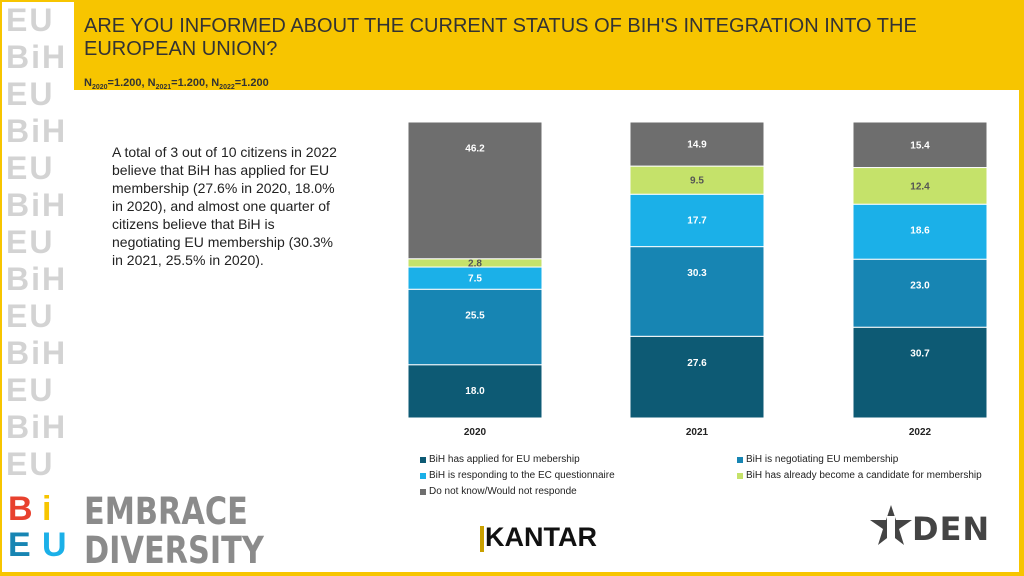 The image size is (1024, 576). Describe the element at coordinates (475, 279) in the screenshot. I see `data-label: 7.5` at that location.